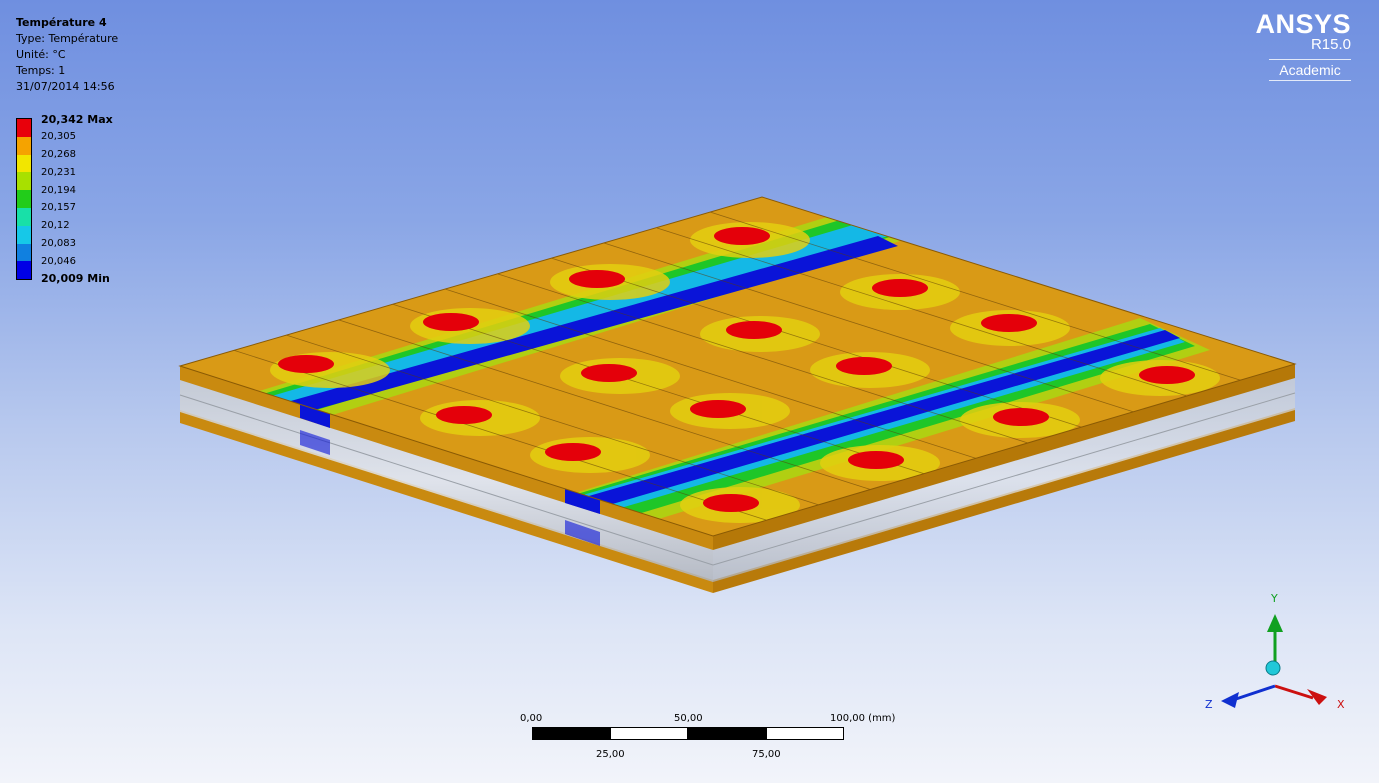 The height and width of the screenshot is (783, 1379). What do you see at coordinates (766, 754) in the screenshot?
I see `scale-label: 75,00` at bounding box center [766, 754].